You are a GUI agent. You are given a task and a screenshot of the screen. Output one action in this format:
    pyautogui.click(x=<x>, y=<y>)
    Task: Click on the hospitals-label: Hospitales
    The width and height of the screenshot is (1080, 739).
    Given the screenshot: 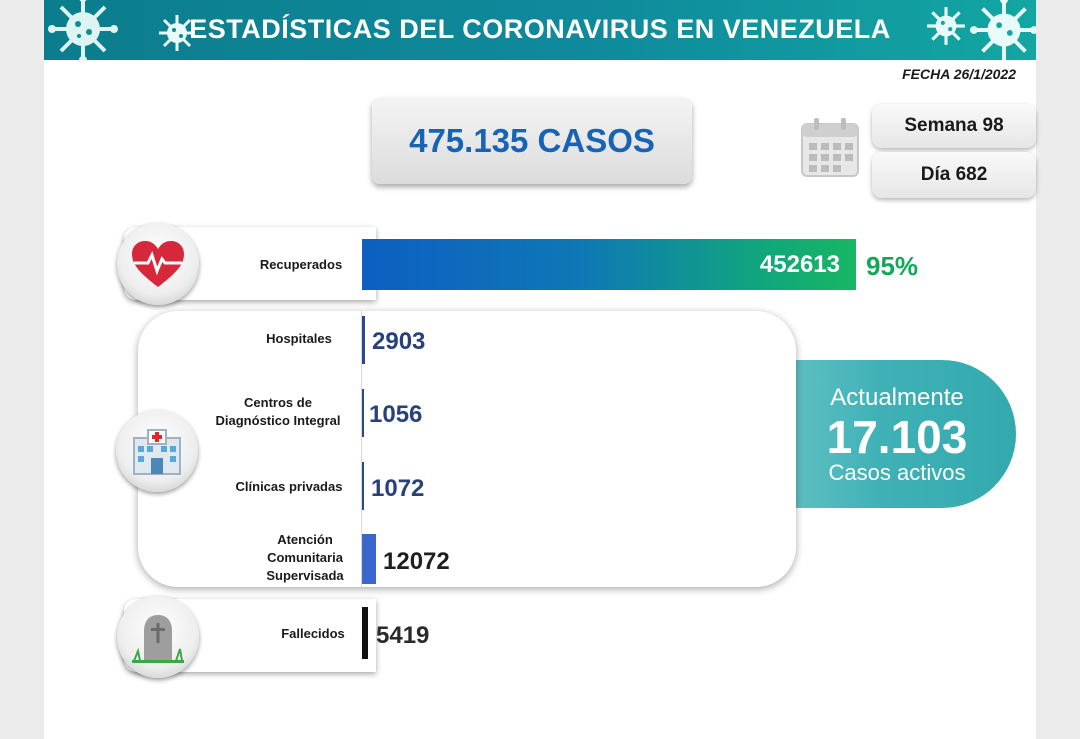 What is the action you would take?
    pyautogui.click(x=299, y=338)
    